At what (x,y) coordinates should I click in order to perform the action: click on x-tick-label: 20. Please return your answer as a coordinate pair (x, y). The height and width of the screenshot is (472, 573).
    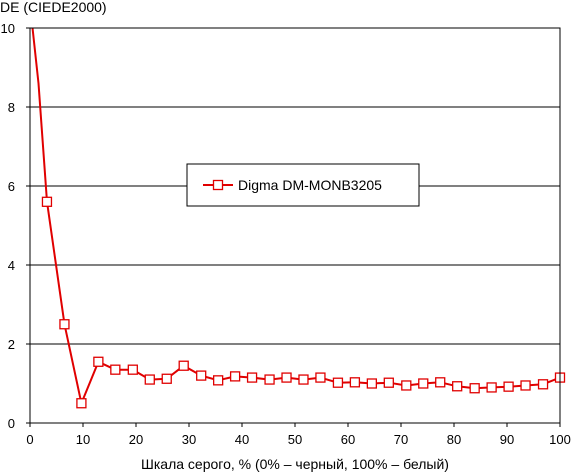
    Looking at the image, I should click on (136, 439).